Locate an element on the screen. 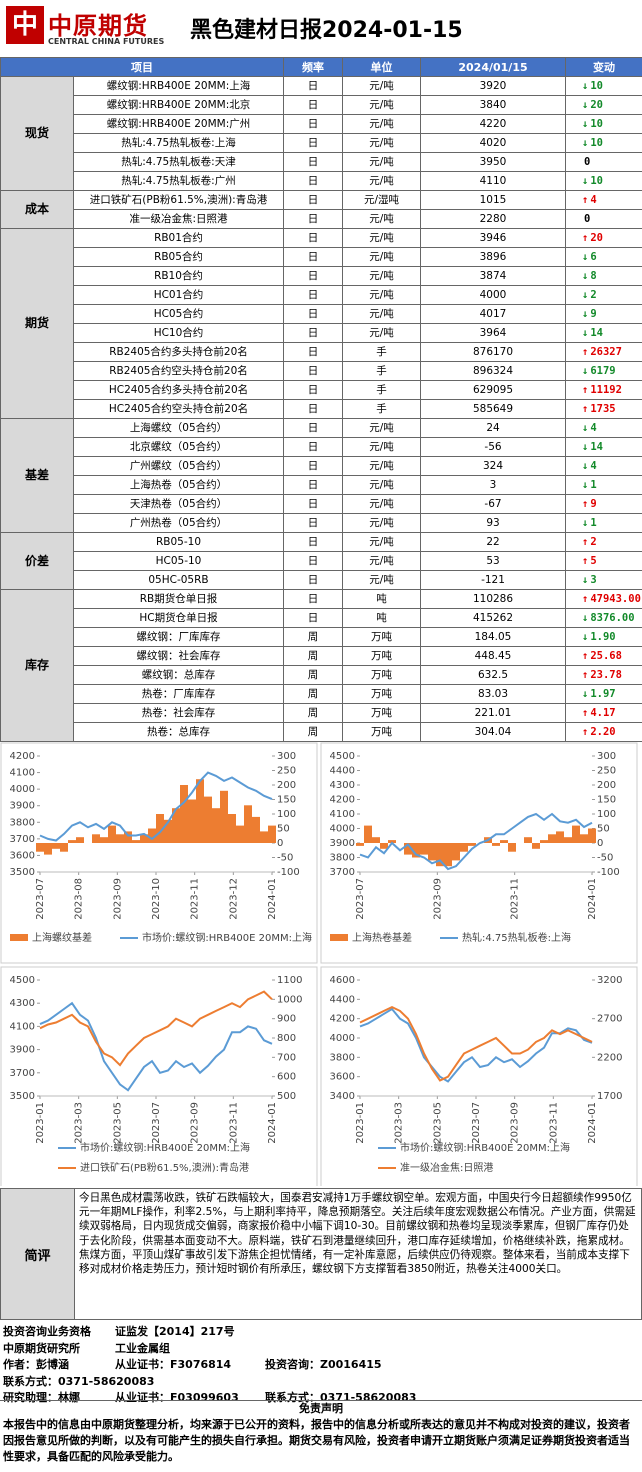 This screenshot has height=1472, width=642. table-row: 螺纹钢：总库存周万吨 632.5 ↑ 23.78 is located at coordinates (321, 675).